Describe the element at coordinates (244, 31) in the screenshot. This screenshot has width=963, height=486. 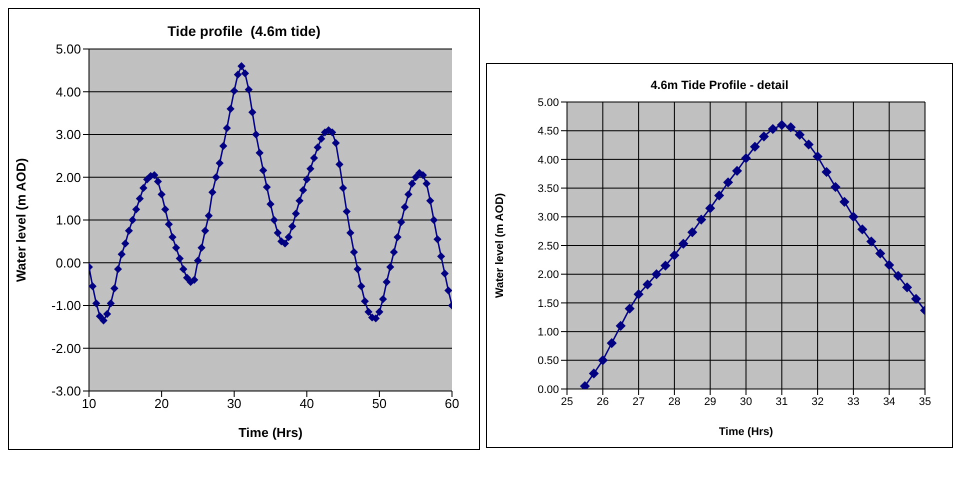
I see `chart-title: Tide profile (4.6m tide)` at that location.